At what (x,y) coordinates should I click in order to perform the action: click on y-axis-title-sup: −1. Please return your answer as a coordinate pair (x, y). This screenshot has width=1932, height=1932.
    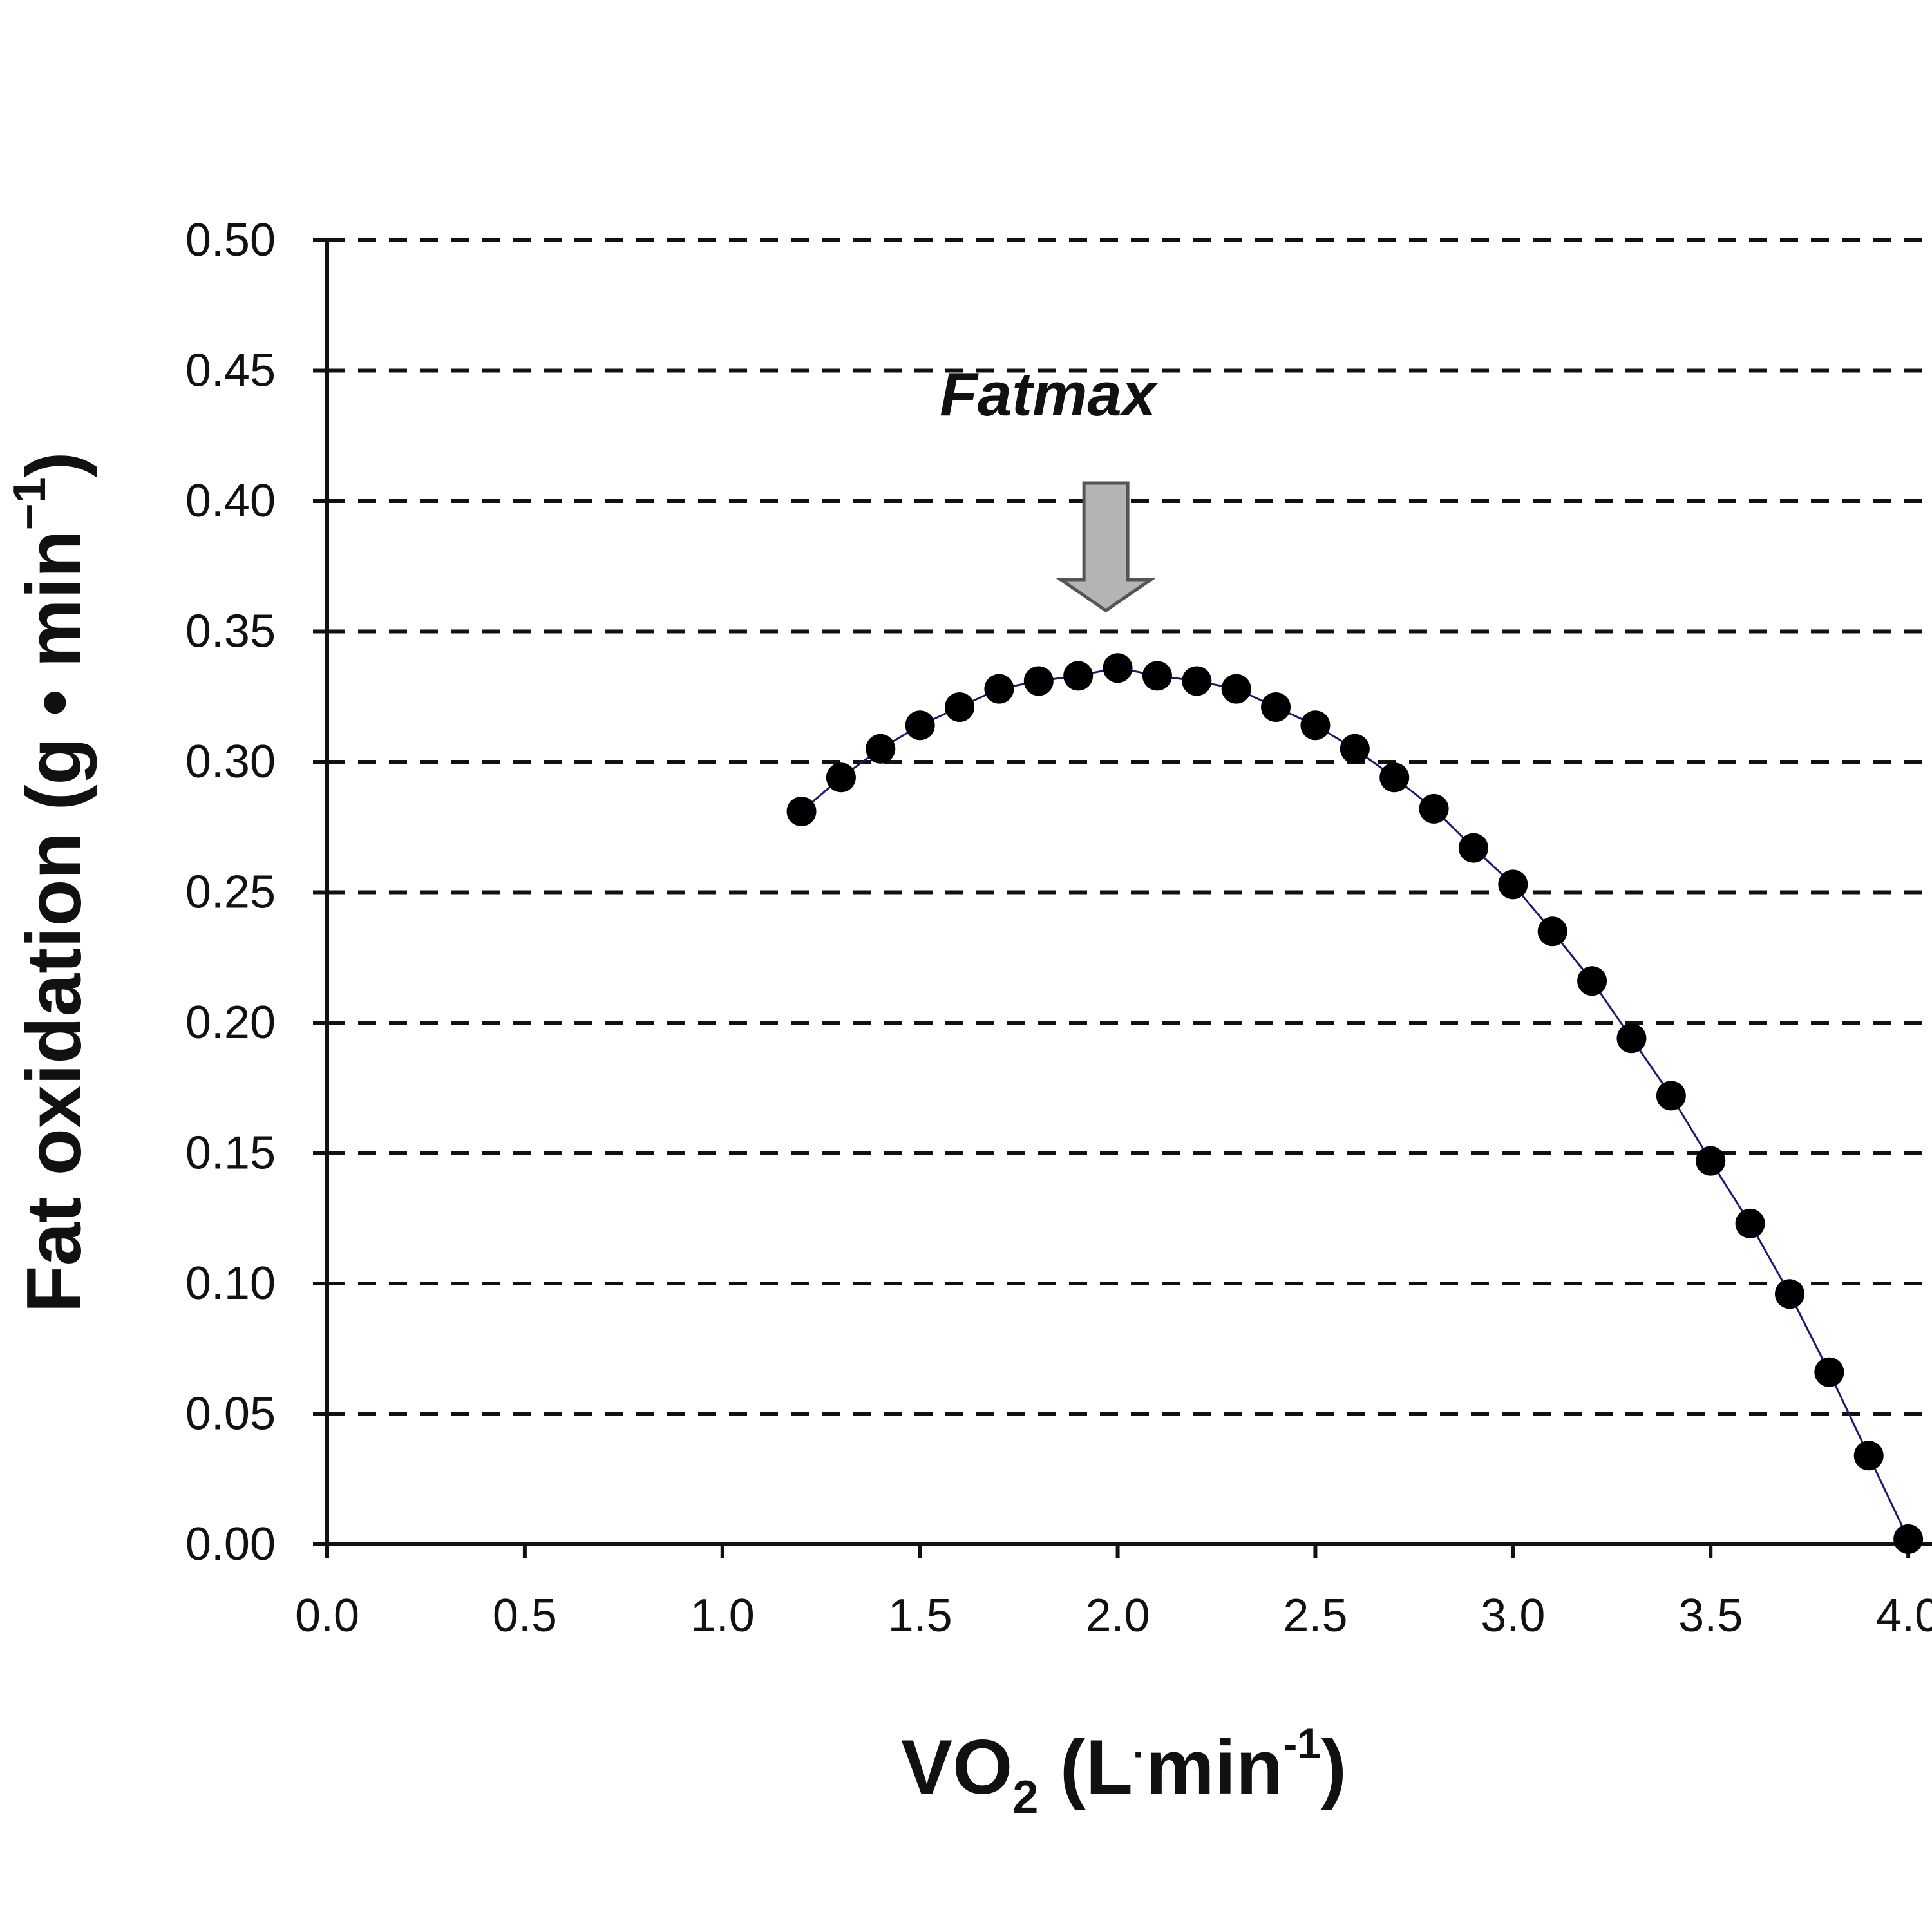
    Looking at the image, I should click on (30, 503).